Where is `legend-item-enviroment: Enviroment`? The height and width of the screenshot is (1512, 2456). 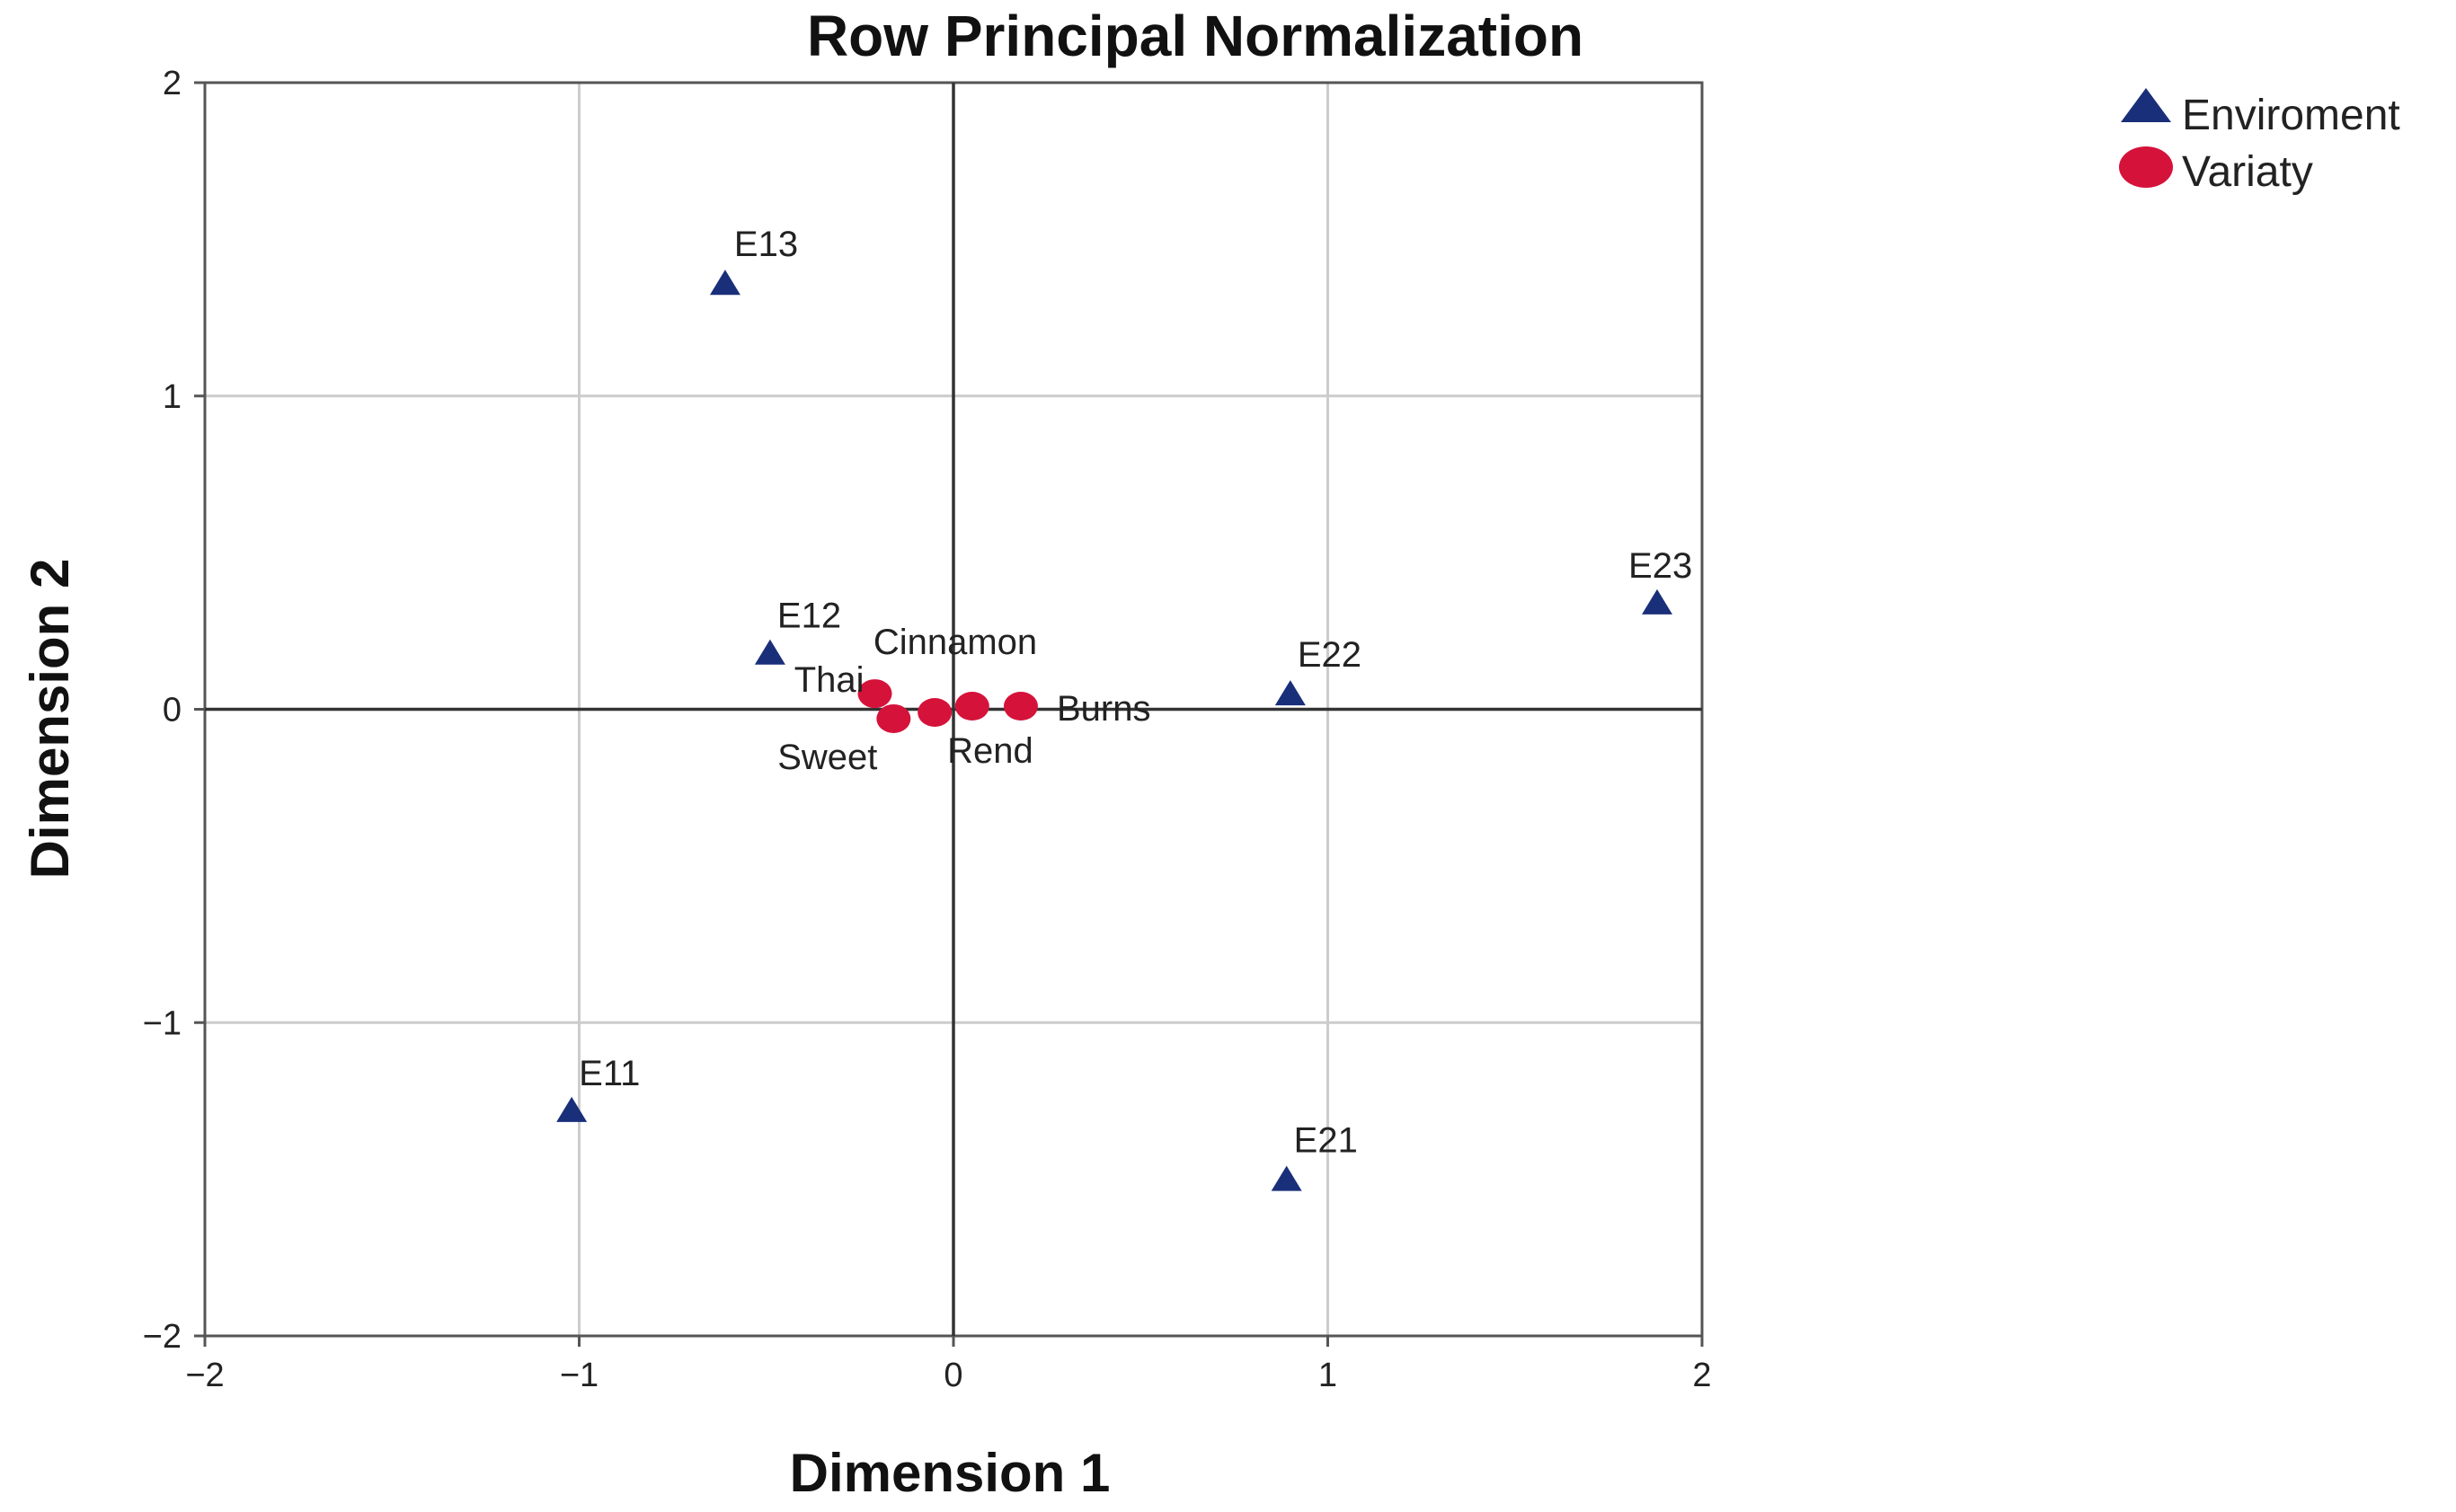 legend-item-enviroment: Enviroment is located at coordinates (2261, 114).